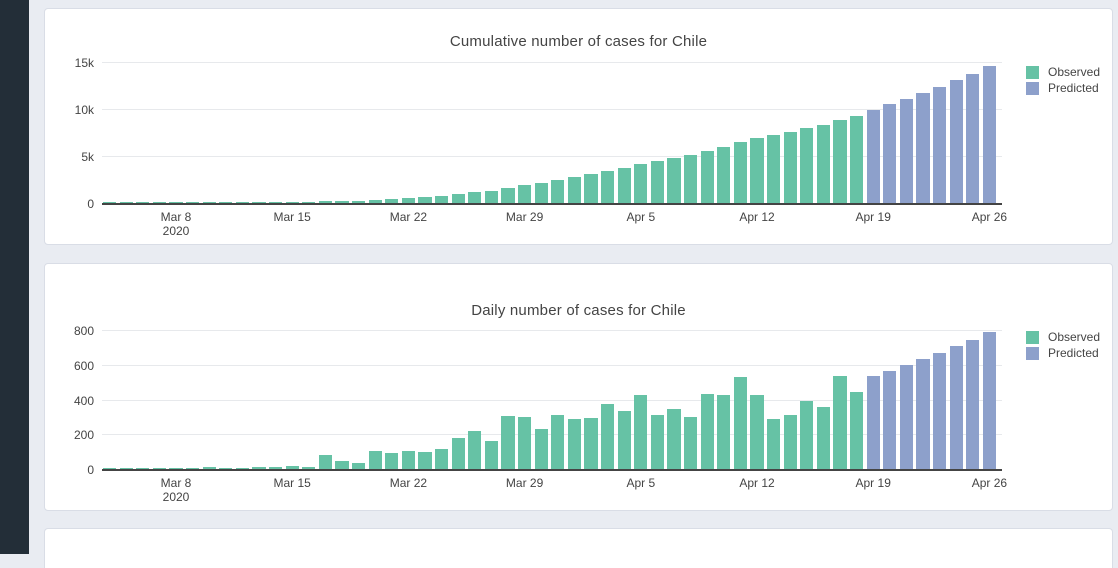  What do you see at coordinates (1063, 337) in the screenshot?
I see `legend-item-observed: Observed` at bounding box center [1063, 337].